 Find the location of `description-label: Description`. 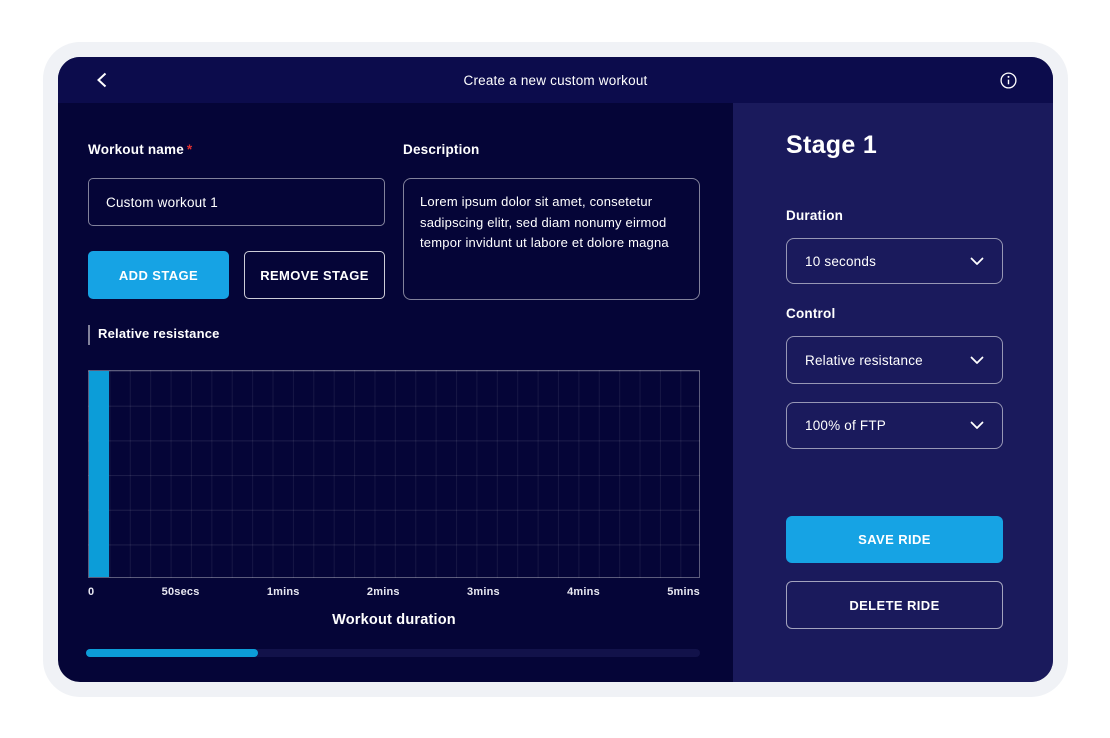

description-label: Description is located at coordinates (441, 149).